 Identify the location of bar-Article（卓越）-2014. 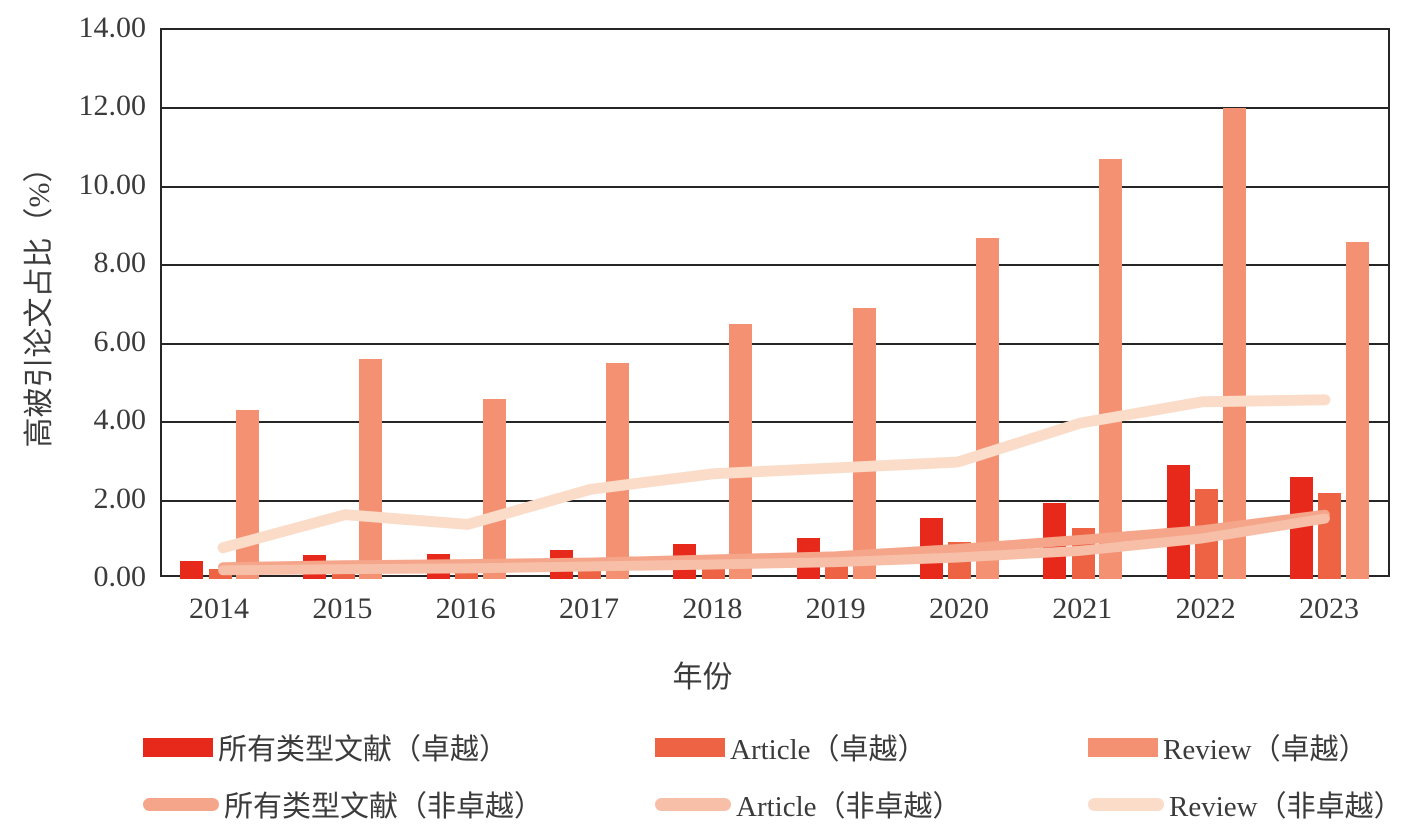
(220, 574).